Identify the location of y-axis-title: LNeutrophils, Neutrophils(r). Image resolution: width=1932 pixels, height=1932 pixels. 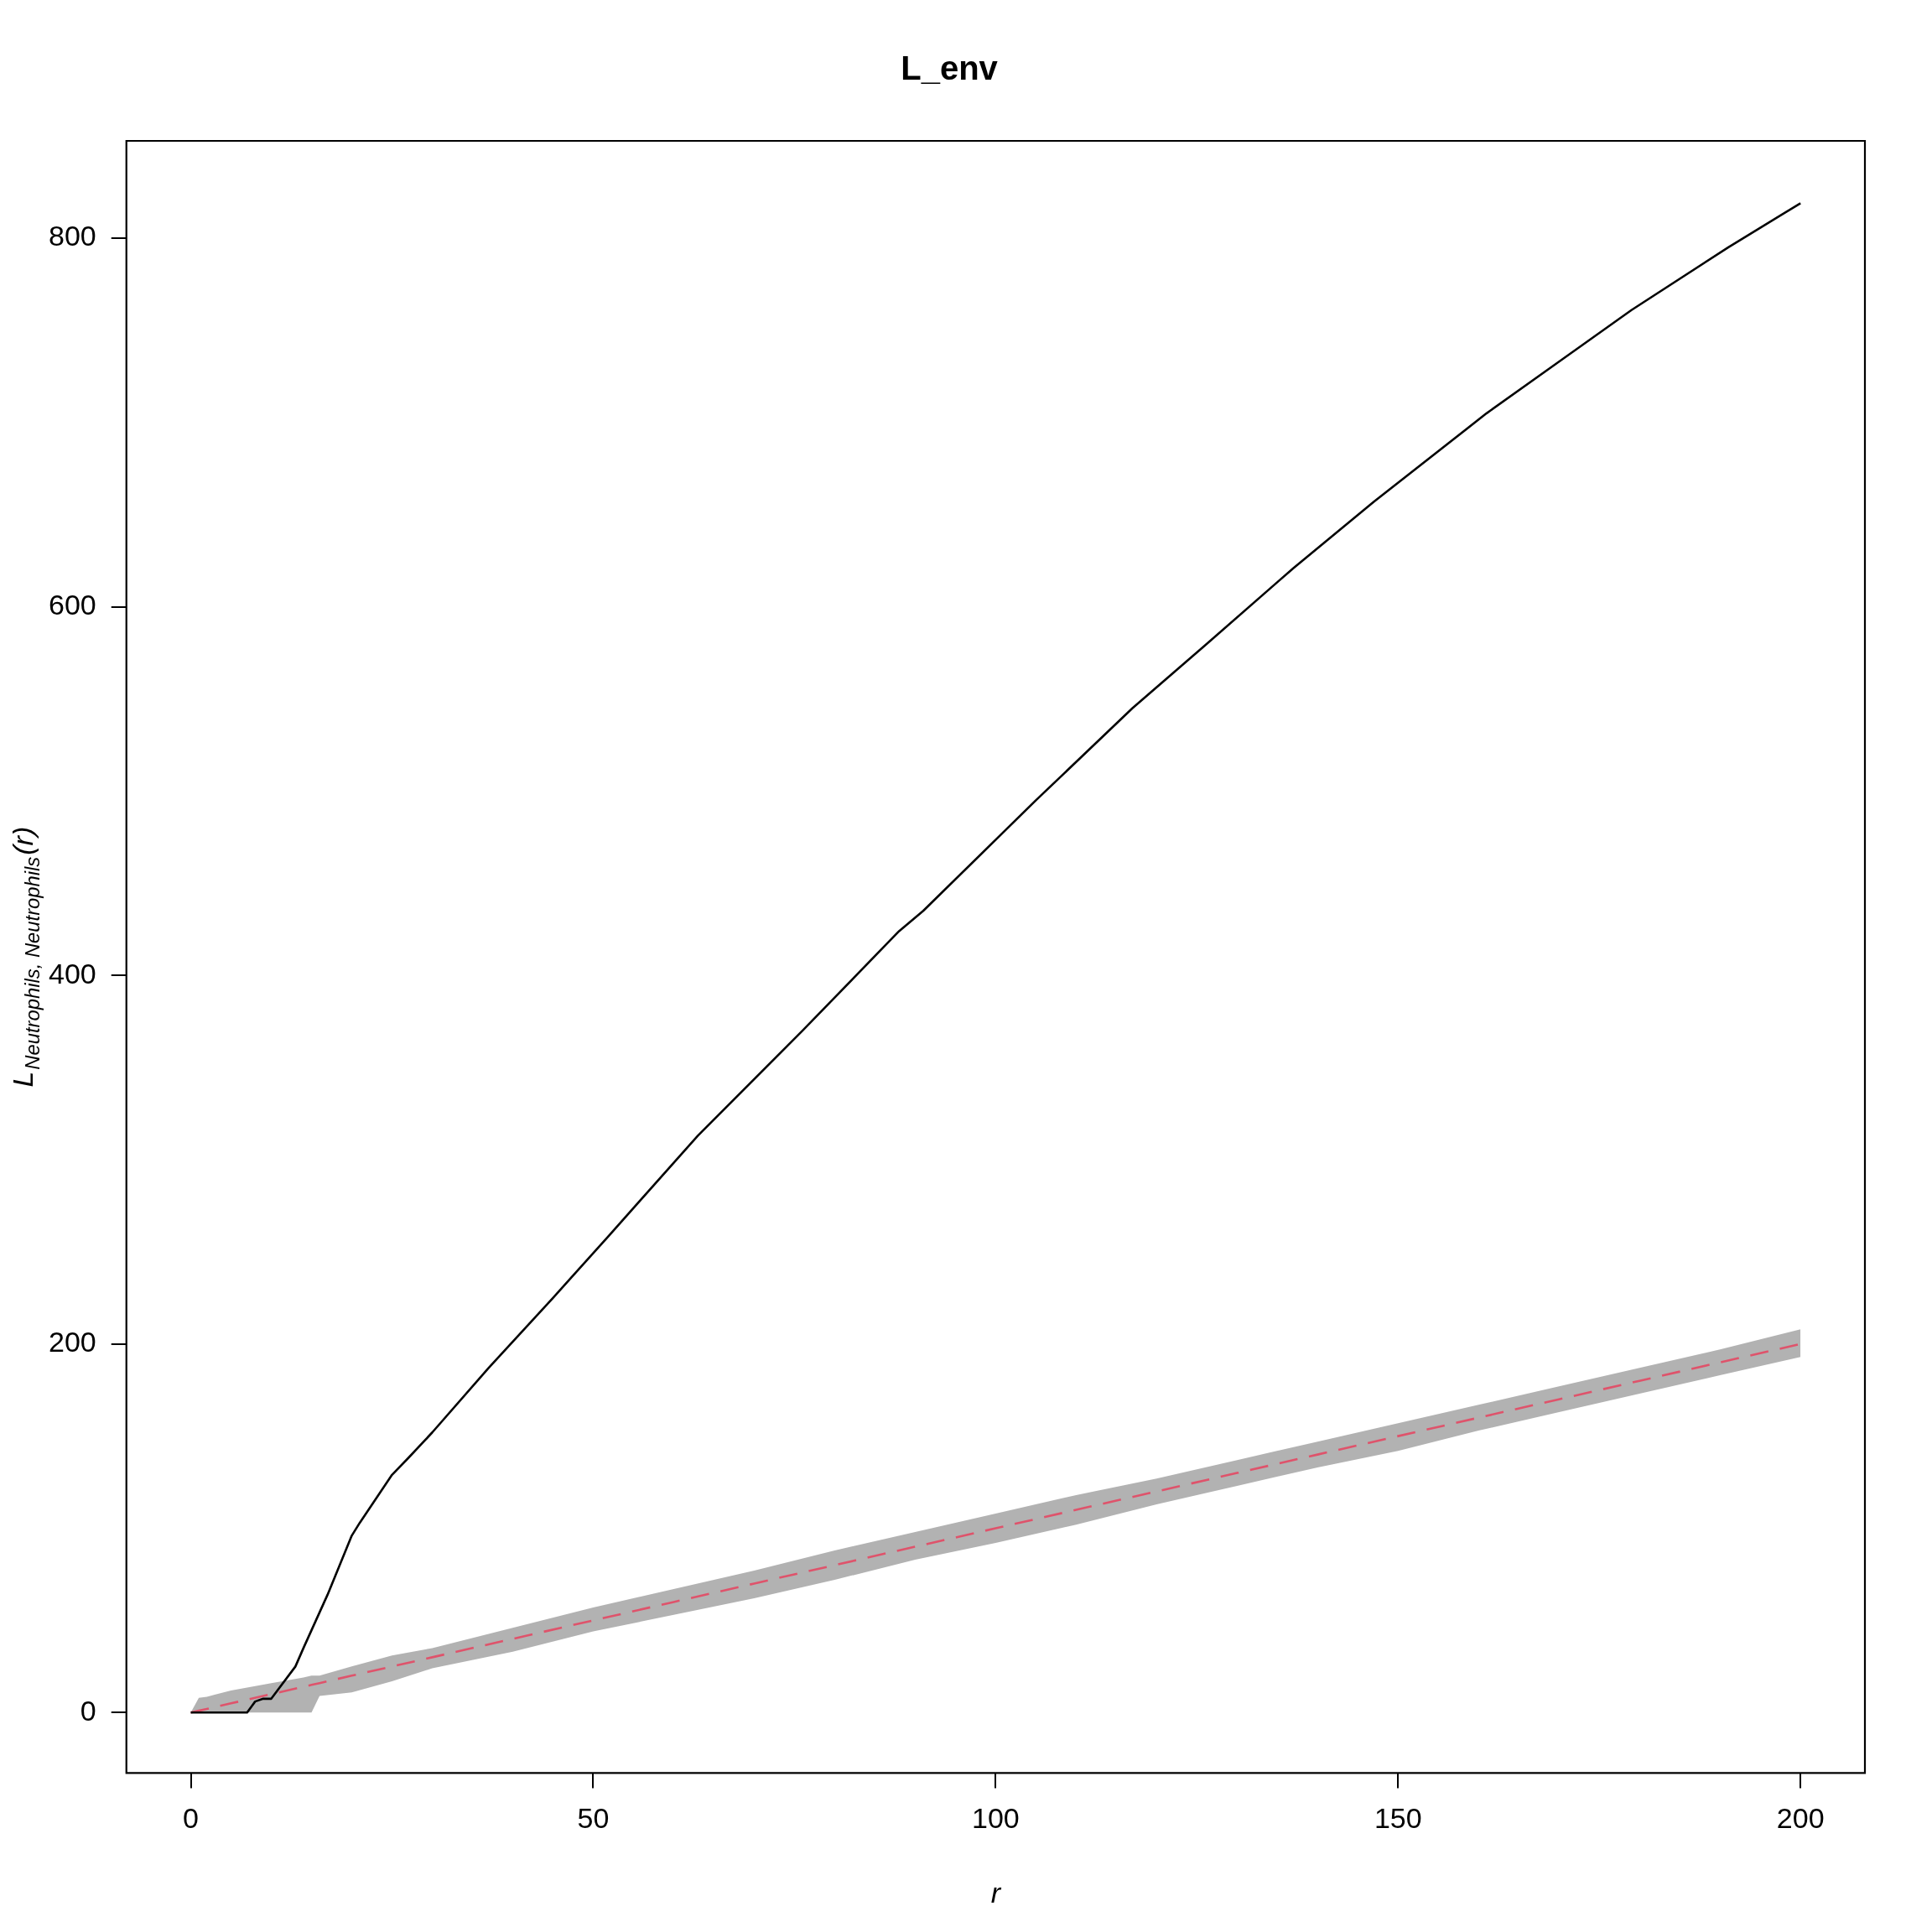
(25, 957).